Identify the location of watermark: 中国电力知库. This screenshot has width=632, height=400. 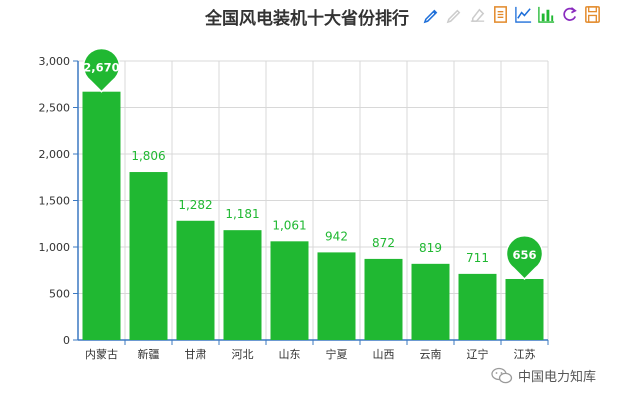
(543, 375).